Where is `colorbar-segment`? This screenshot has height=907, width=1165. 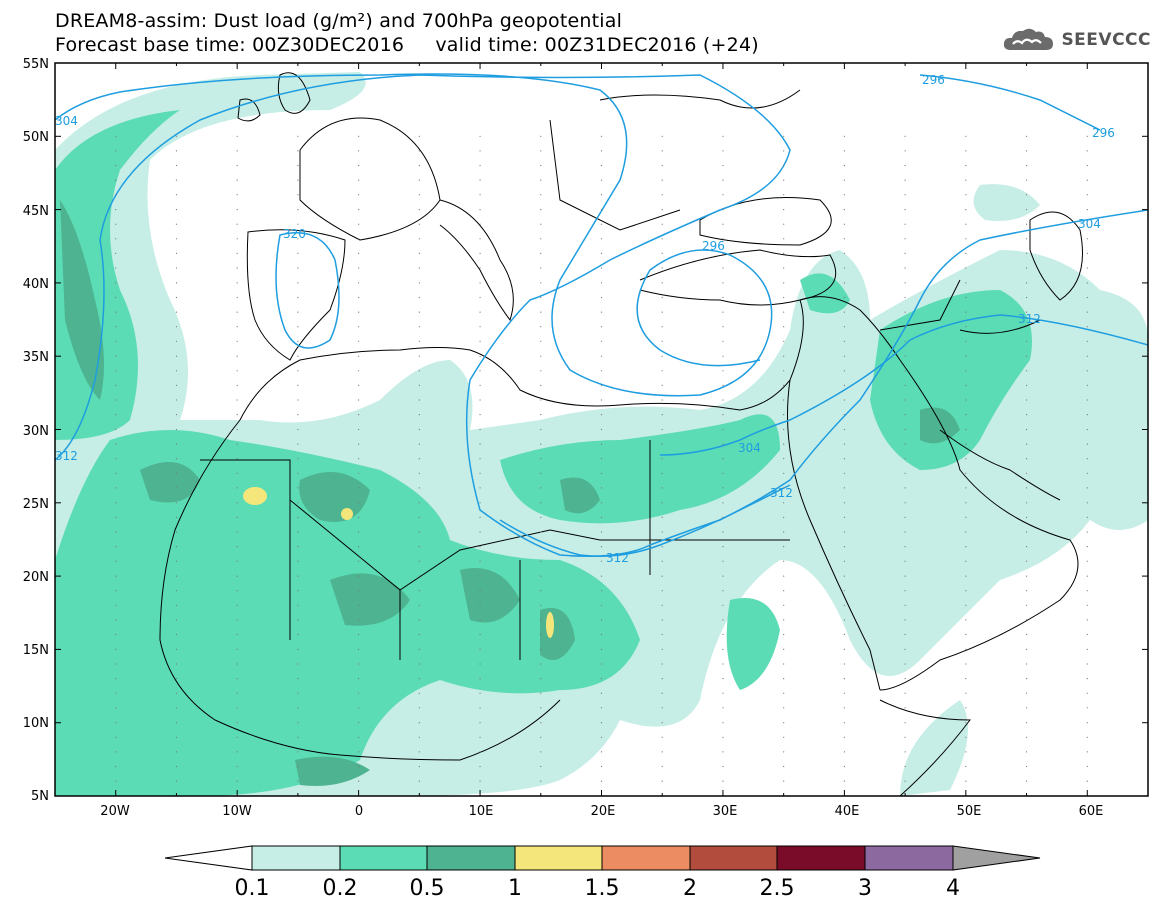 colorbar-segment is located at coordinates (821, 858).